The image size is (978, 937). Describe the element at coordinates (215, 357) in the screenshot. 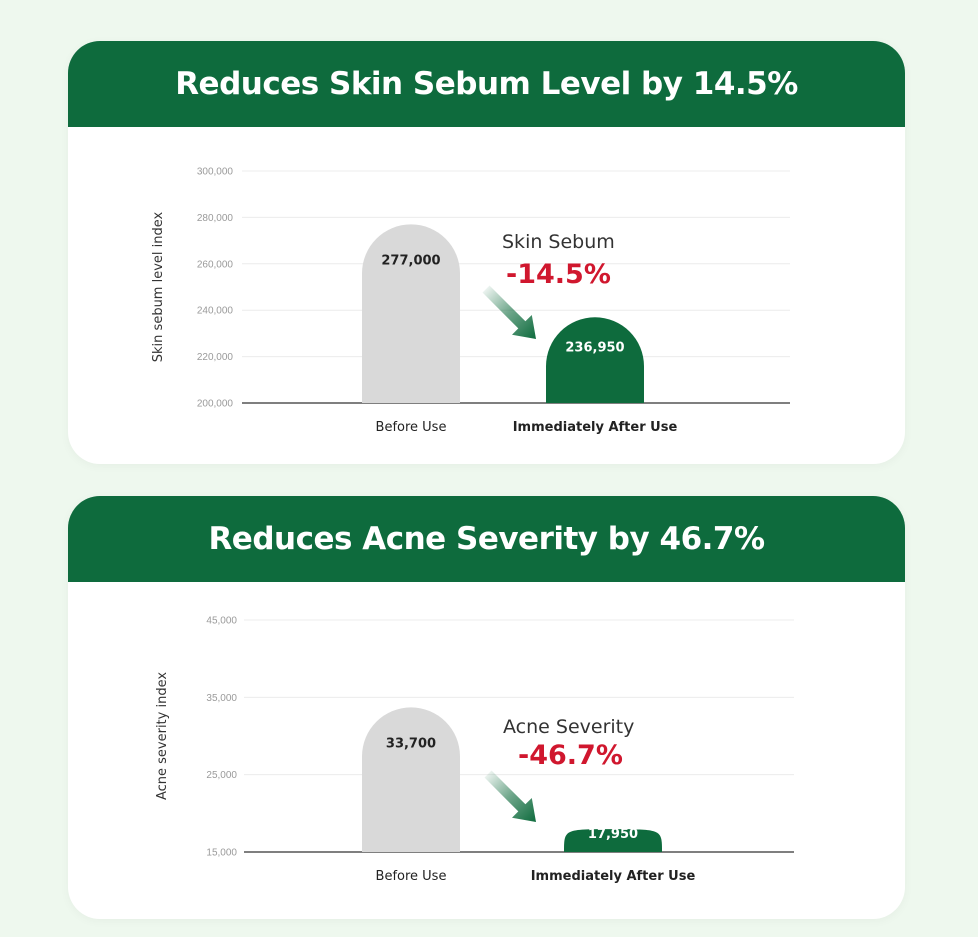

I see `sebum-y-tick-label: 220,000` at that location.